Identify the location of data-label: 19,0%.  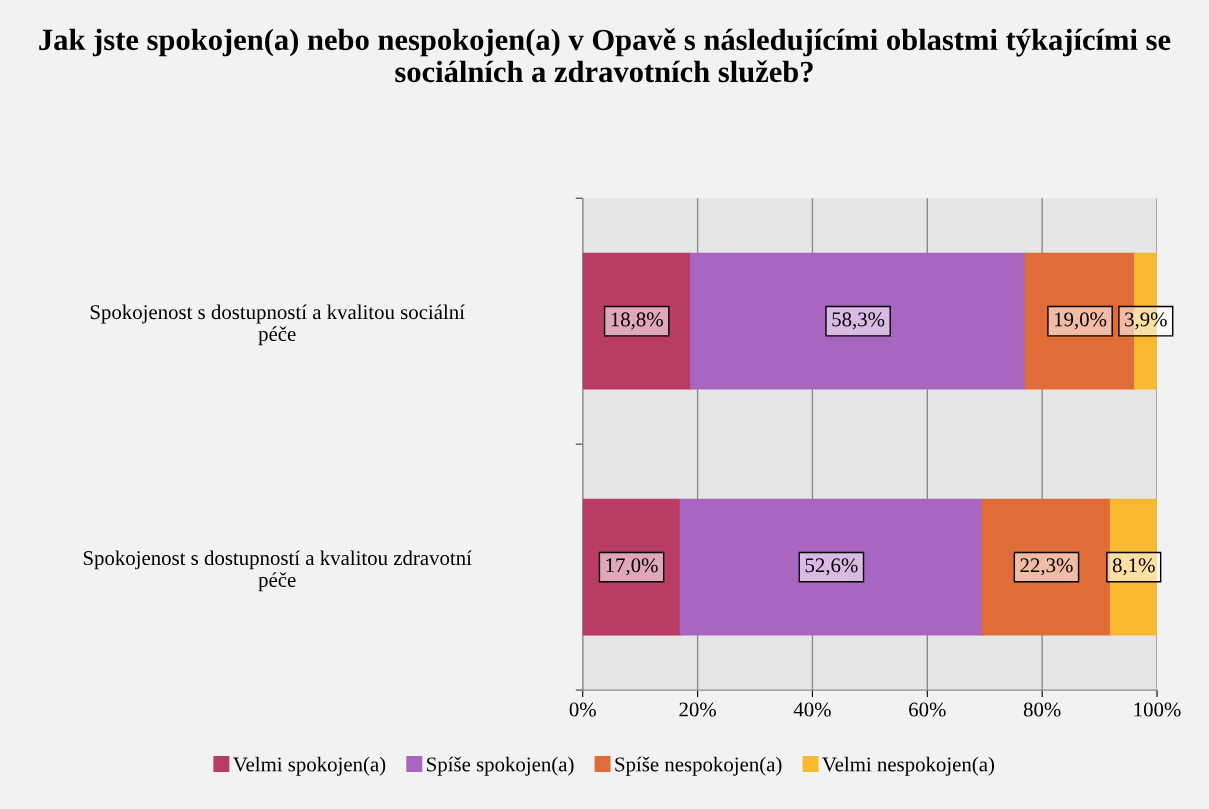
(1080, 321).